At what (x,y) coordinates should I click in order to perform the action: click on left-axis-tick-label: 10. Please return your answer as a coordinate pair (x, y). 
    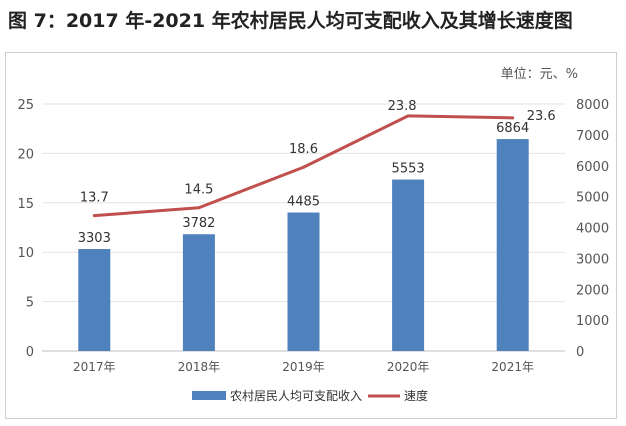
    Looking at the image, I should click on (25, 253).